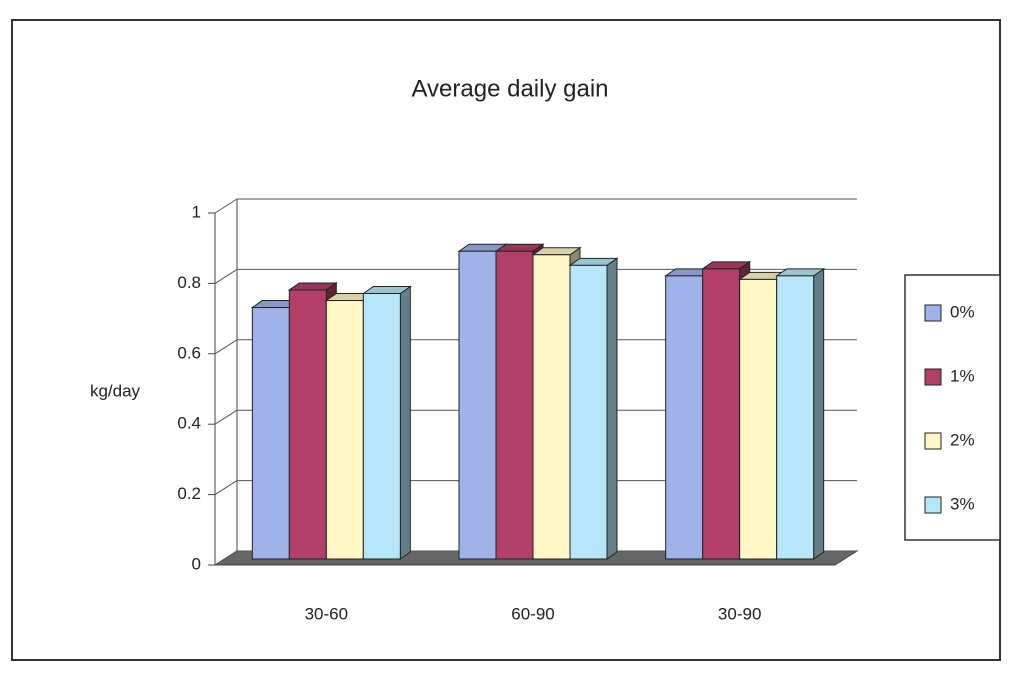 This screenshot has width=1013, height=681. I want to click on legend-label: 0%, so click(962, 311).